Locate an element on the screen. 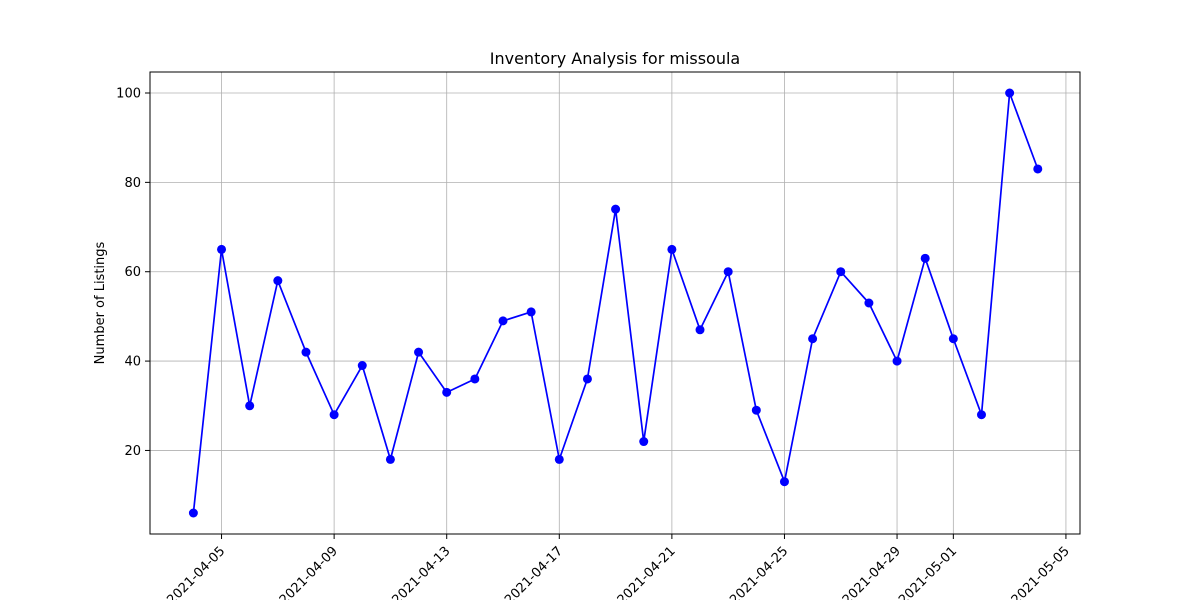 This screenshot has width=1200, height=600. x-tick-label: 2021-04-29 is located at coordinates (872, 572).